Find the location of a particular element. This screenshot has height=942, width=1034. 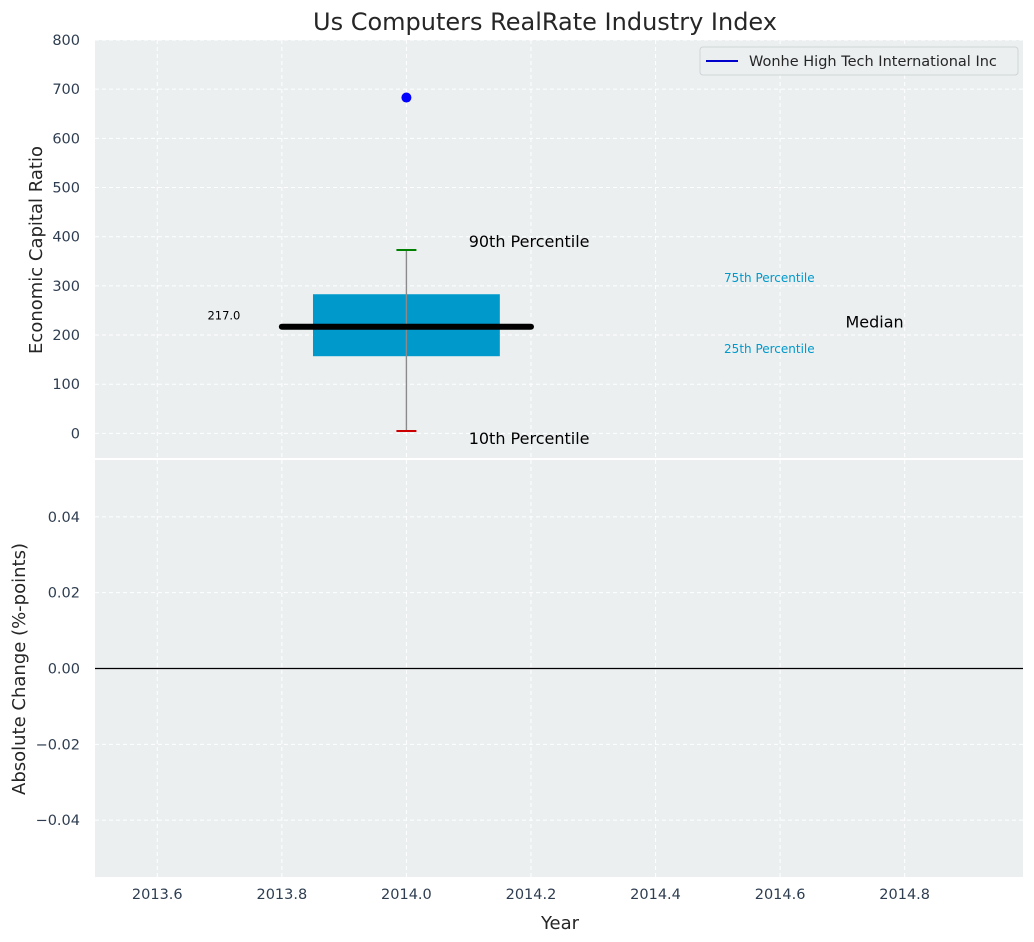

top-y-tick-label: 500 is located at coordinates (66, 189).